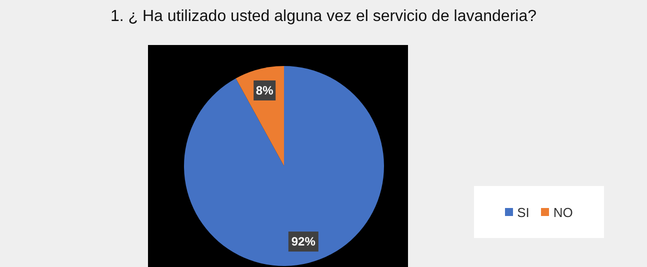 The width and height of the screenshot is (647, 267). Describe the element at coordinates (523, 212) in the screenshot. I see `legend-label: SI` at that location.